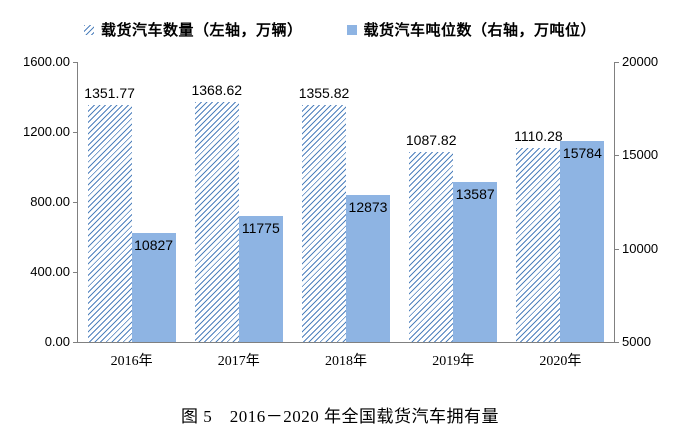 The image size is (680, 440). What do you see at coordinates (538, 135) in the screenshot?
I see `vehicle-count-value-label: 1110.28` at bounding box center [538, 135].